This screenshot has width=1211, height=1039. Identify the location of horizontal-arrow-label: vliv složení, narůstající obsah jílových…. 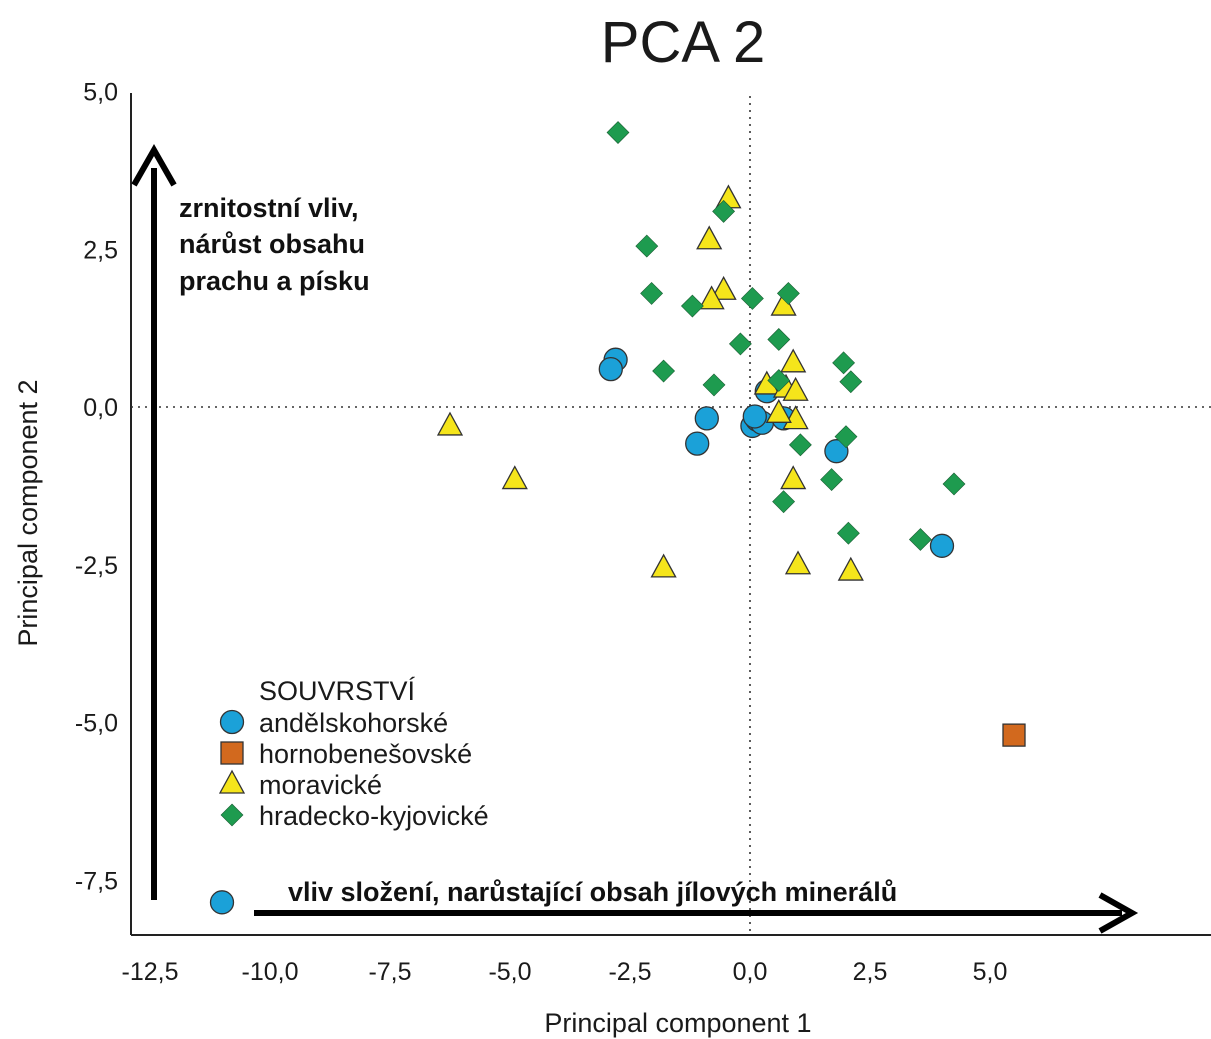
(592, 892).